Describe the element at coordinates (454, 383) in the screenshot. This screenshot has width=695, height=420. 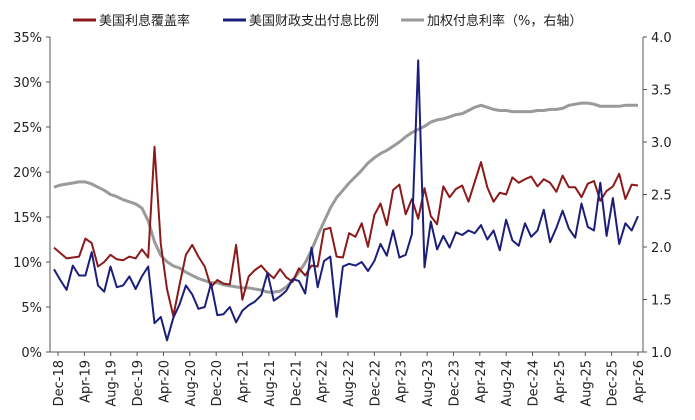
I see `x-tick-label: Dec-23` at that location.